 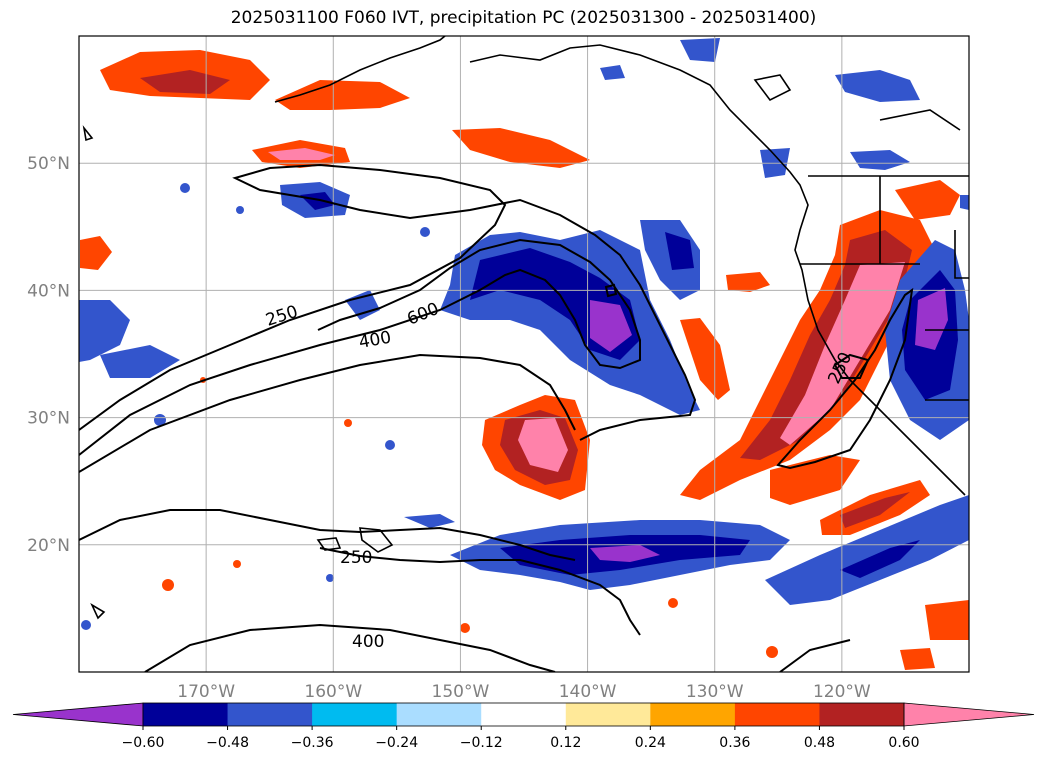 I want to click on latitude-tick-label: 50°N, so click(x=48, y=164).